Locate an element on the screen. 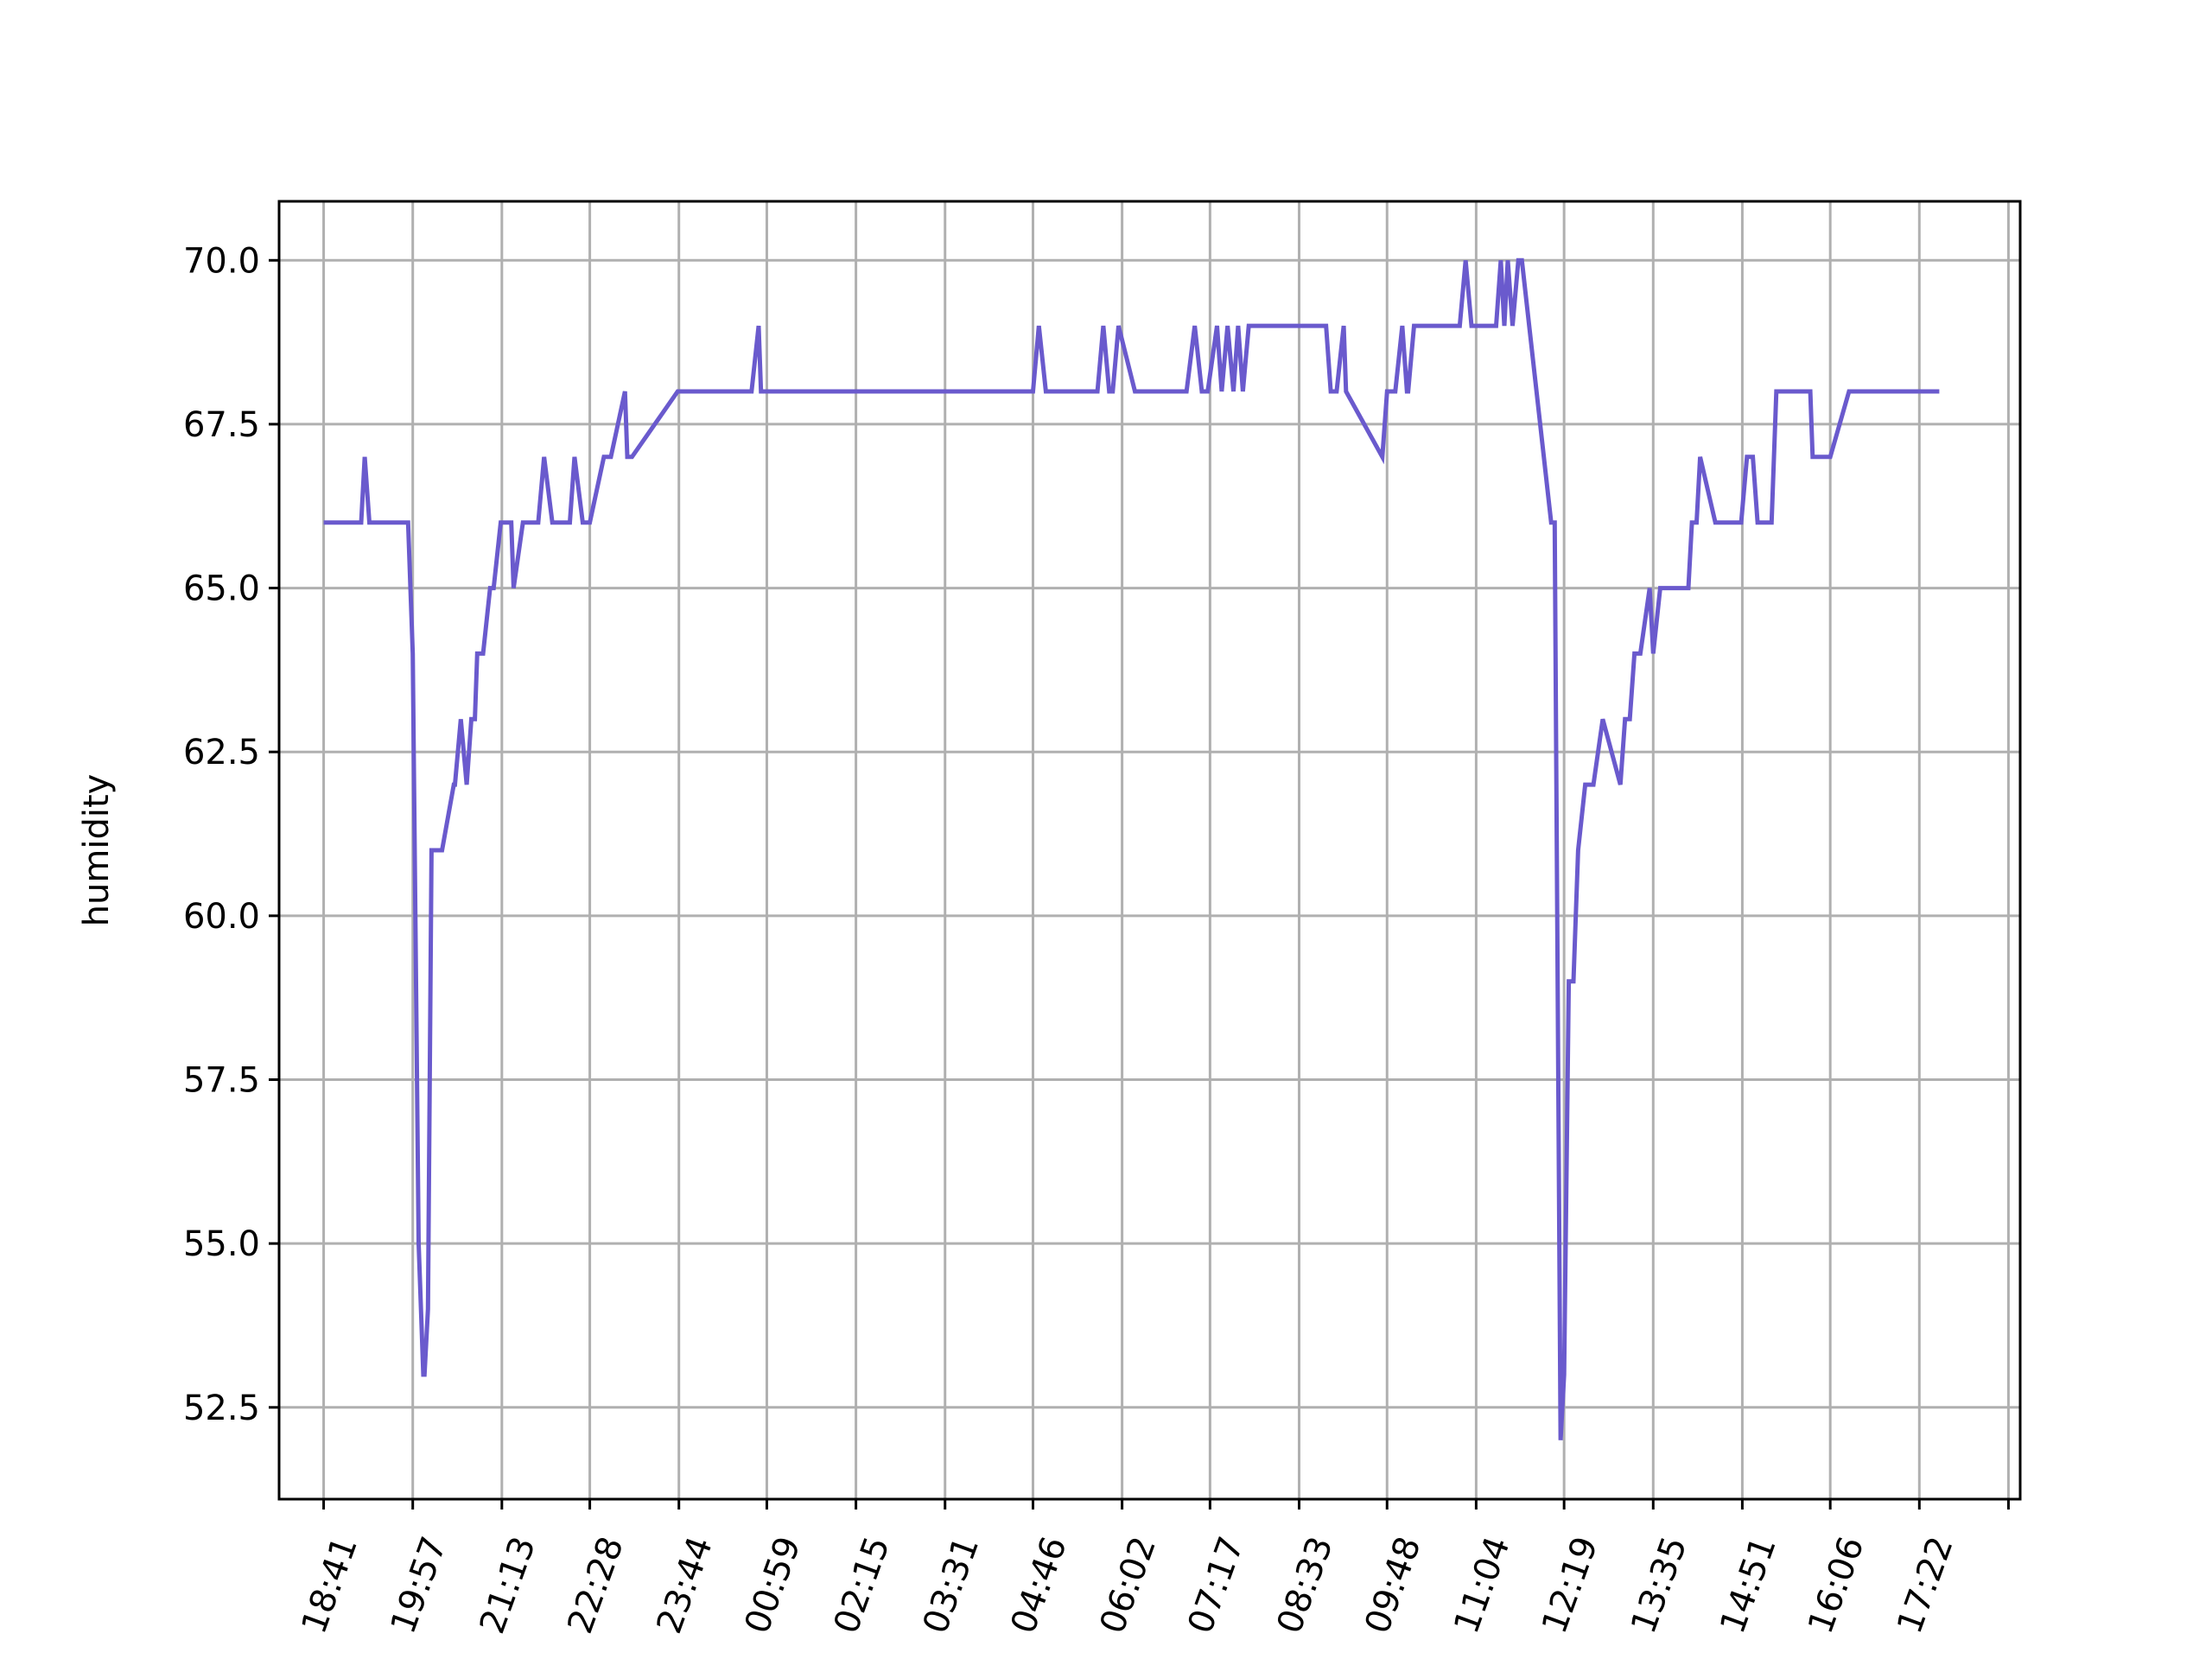  y-tick-label: 70.0 is located at coordinates (221, 261).